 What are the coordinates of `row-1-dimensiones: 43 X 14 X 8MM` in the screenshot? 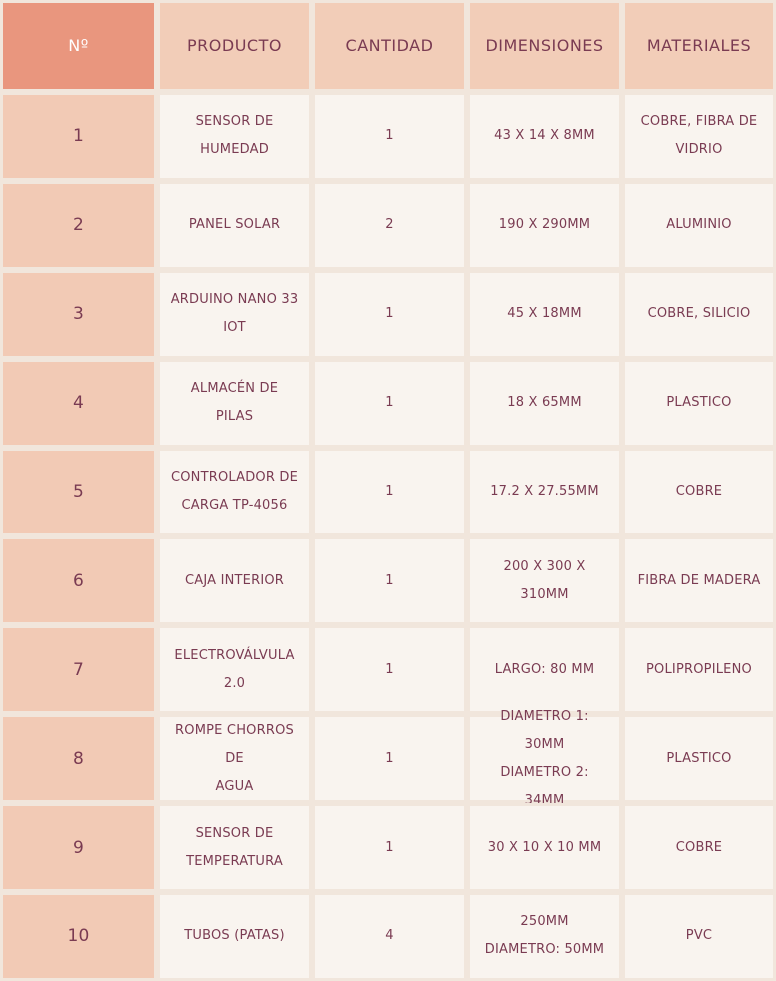 It's located at (544, 136).